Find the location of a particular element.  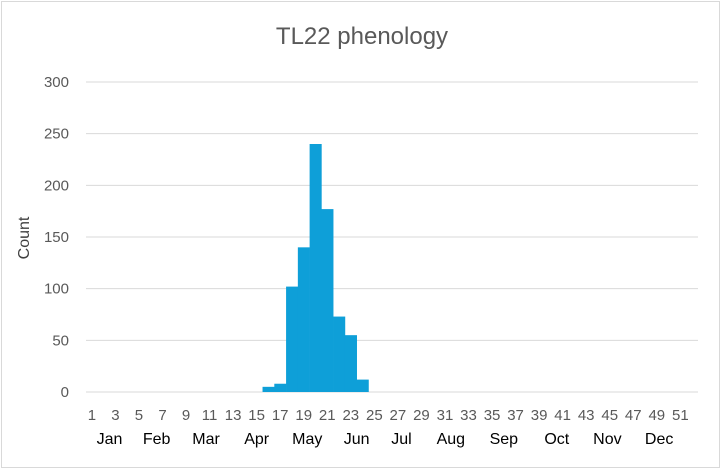

x-tick-label: 1 is located at coordinates (92, 415).